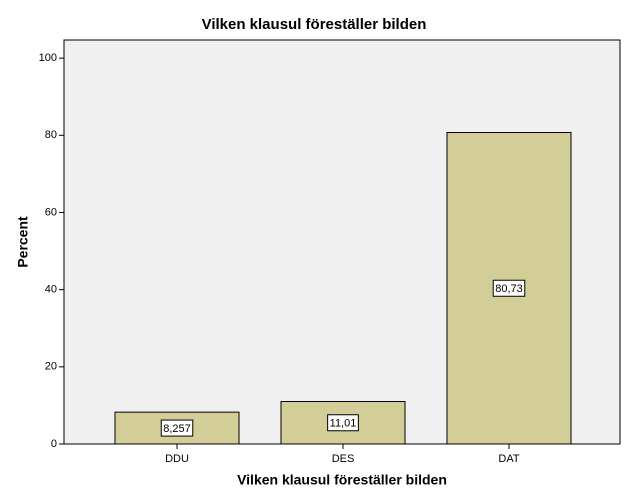 Image resolution: width=629 pixels, height=504 pixels. I want to click on y-tick-label: 40, so click(51, 290).